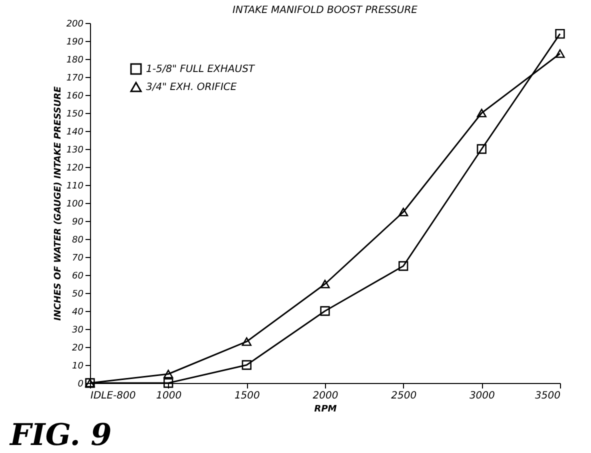 This screenshot has width=591, height=453. I want to click on y-tick-label: 180, so click(75, 61).